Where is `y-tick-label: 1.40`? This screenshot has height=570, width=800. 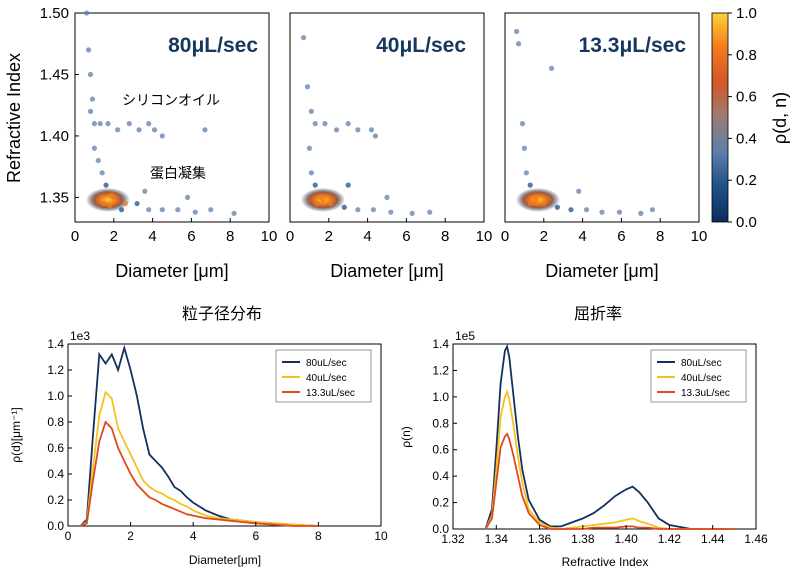
y-tick-label: 1.40 is located at coordinates (54, 136).